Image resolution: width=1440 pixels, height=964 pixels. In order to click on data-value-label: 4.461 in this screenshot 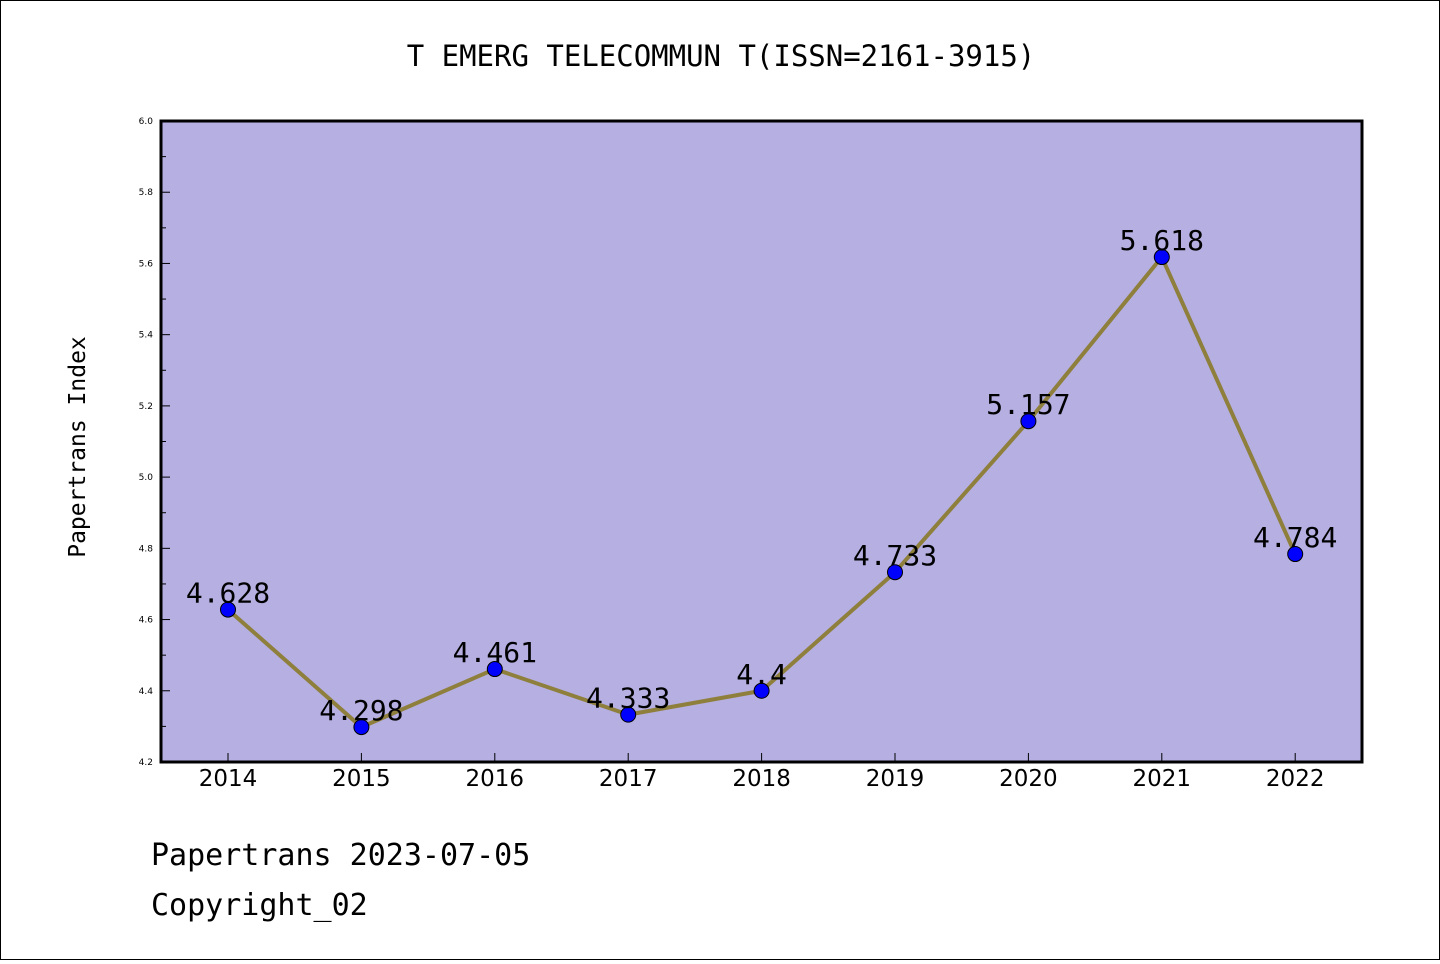, I will do `click(495, 652)`.